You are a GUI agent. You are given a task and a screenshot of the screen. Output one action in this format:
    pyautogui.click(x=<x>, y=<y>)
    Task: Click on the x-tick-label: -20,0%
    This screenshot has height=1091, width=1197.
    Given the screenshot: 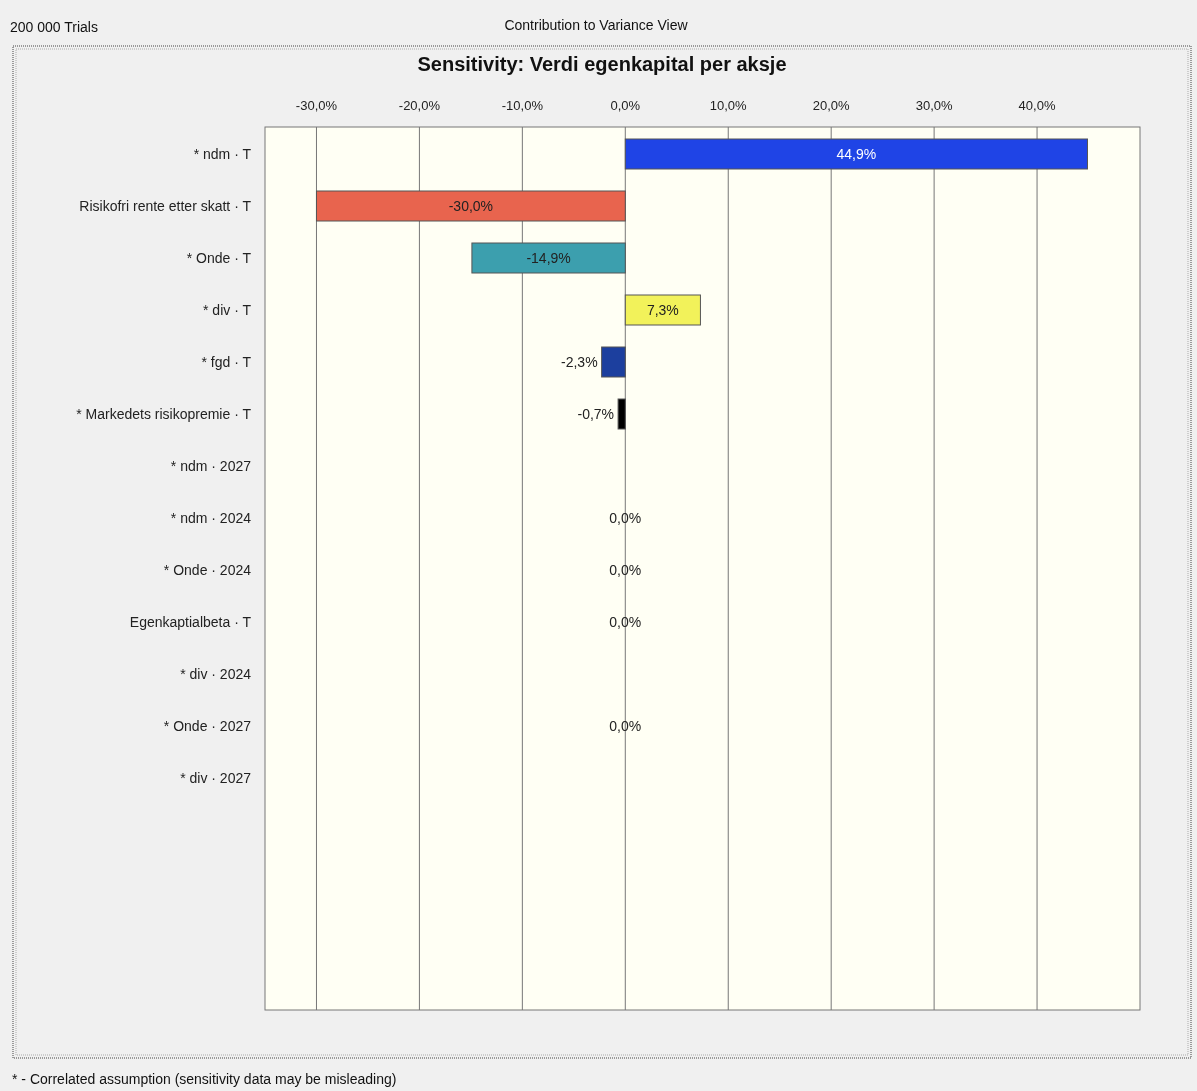 What is the action you would take?
    pyautogui.click(x=419, y=105)
    